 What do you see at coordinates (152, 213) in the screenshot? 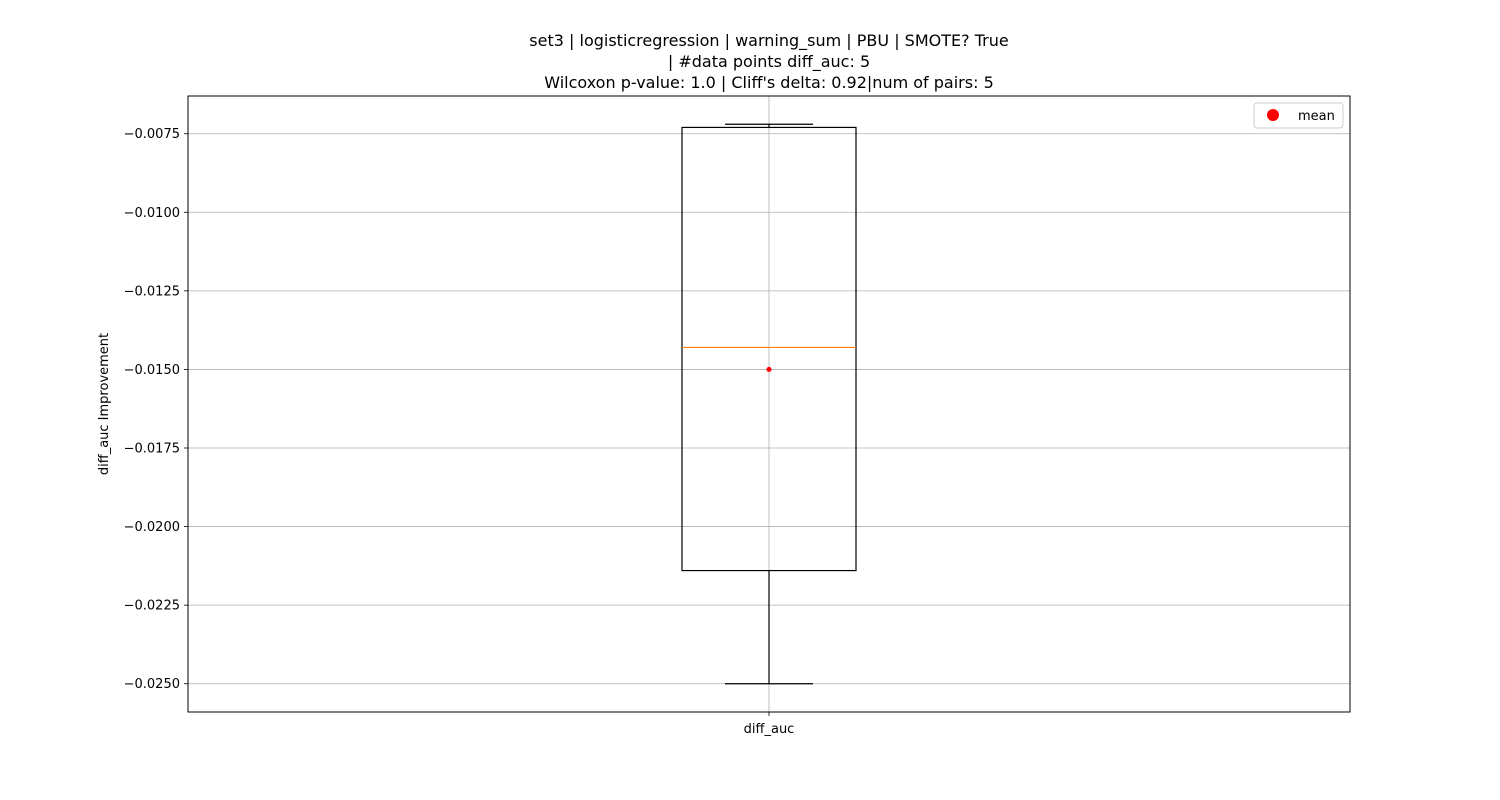
I see `y-tick-label: −0.0100` at bounding box center [152, 213].